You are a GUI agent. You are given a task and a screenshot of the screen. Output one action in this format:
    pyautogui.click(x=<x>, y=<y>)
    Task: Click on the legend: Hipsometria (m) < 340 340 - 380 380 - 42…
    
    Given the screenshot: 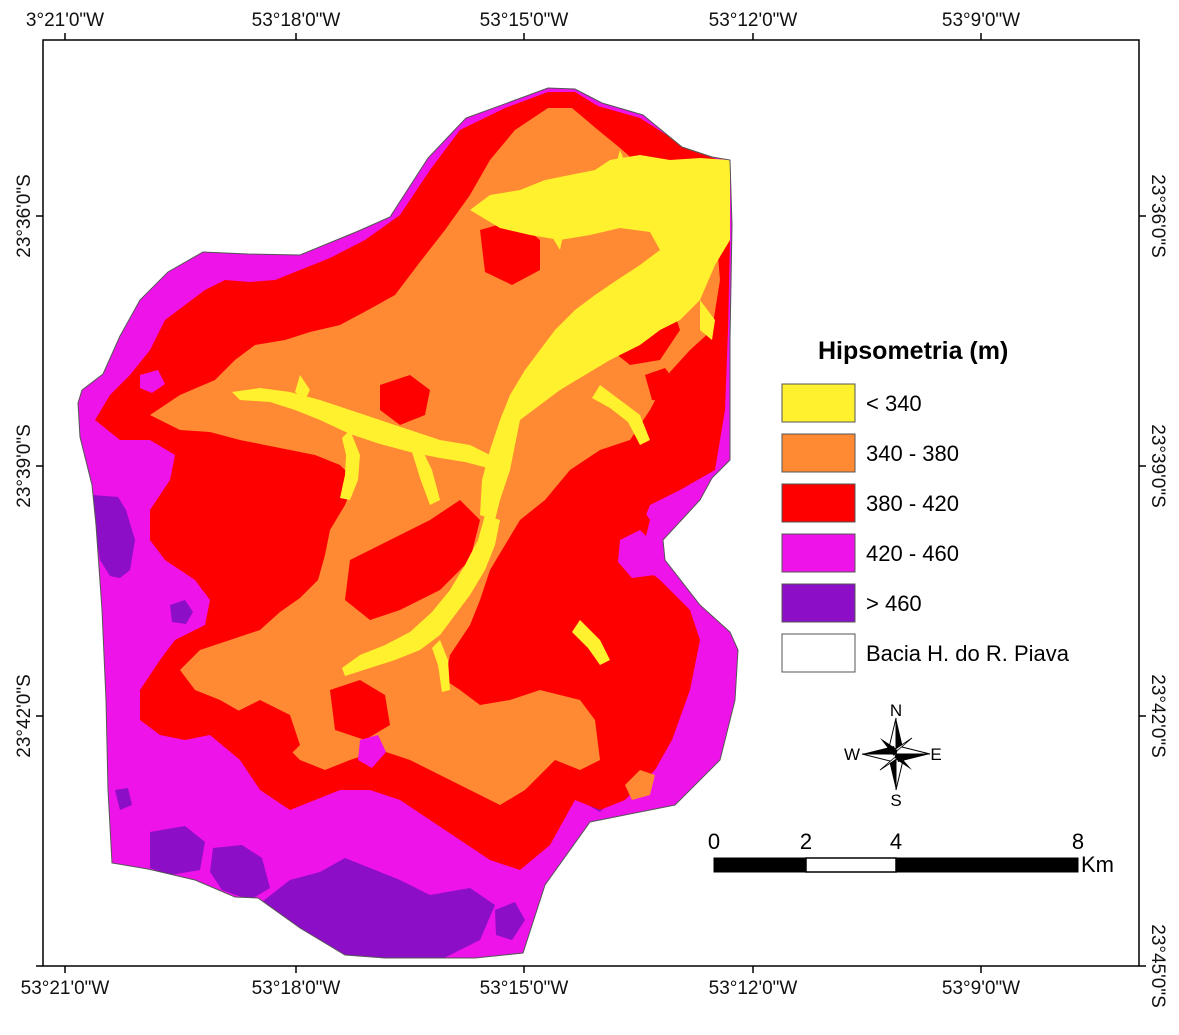 What is the action you would take?
    pyautogui.click(x=925, y=505)
    